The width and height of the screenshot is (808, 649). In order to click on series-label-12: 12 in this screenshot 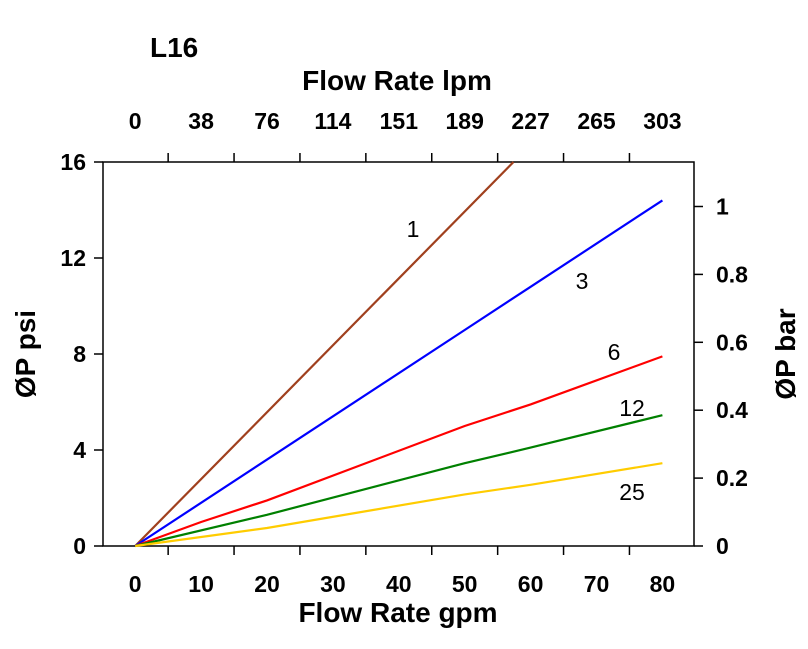, I will do `click(632, 408)`.